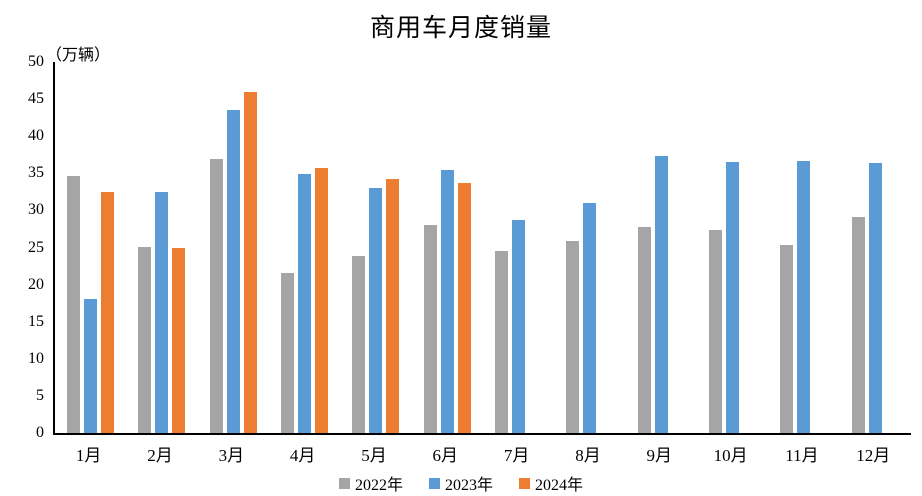 The width and height of the screenshot is (922, 496). Describe the element at coordinates (36, 321) in the screenshot. I see `y-tick-label: 15` at that location.